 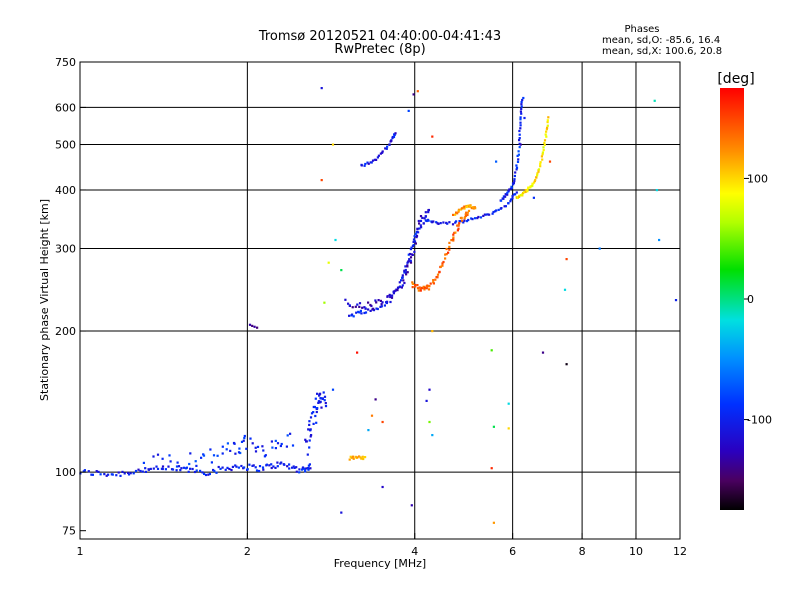 I want to click on x-tick-label: 12, so click(x=680, y=551).